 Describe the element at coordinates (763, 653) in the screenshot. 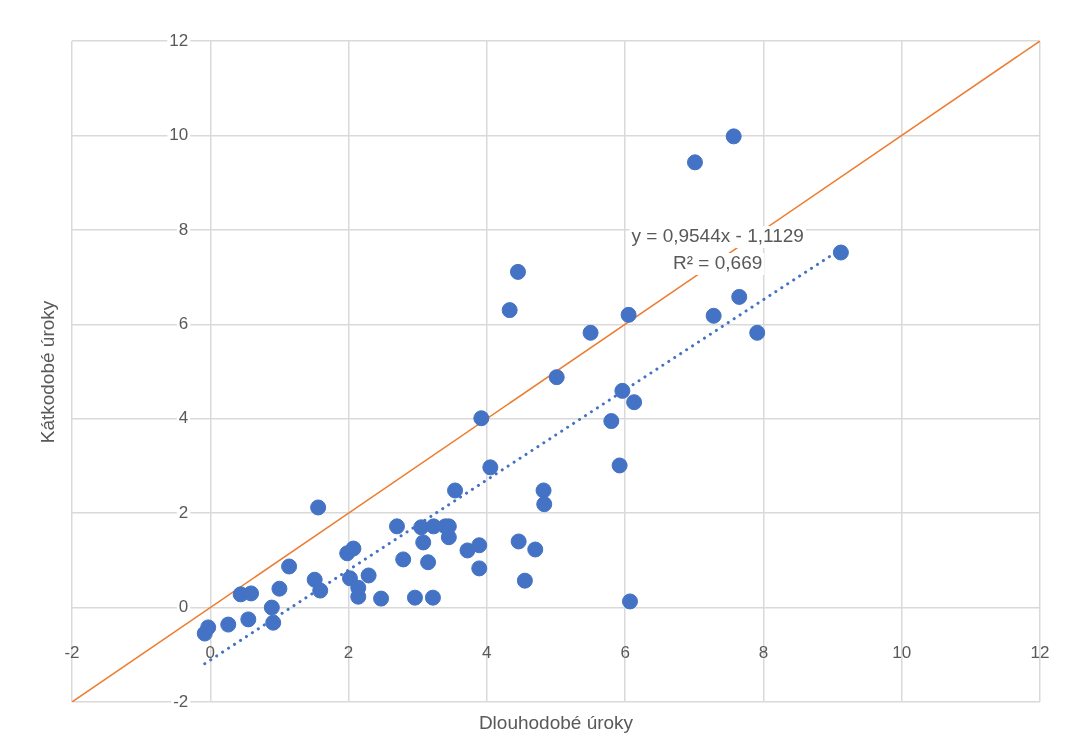

I see `x-tick-label: 8` at that location.